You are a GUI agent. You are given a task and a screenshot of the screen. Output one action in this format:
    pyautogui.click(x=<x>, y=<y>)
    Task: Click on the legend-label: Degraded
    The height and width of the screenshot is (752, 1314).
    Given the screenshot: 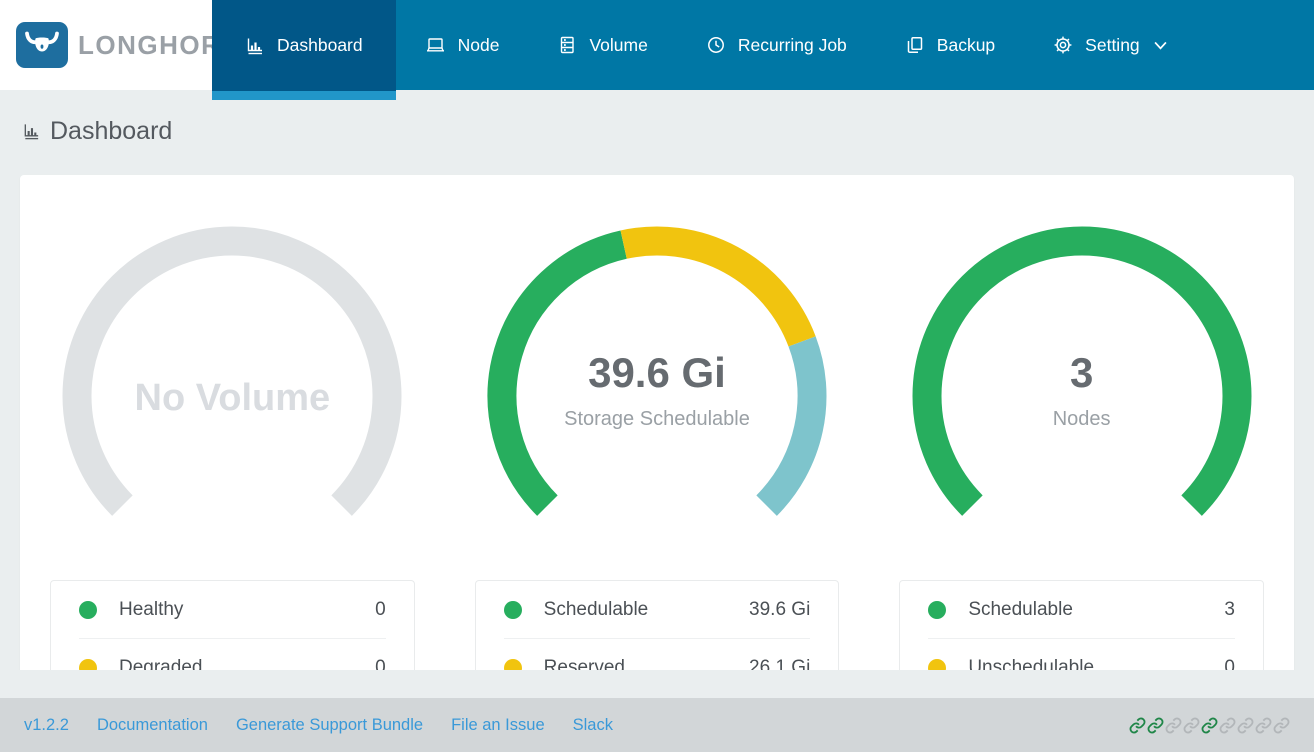 What is the action you would take?
    pyautogui.click(x=161, y=663)
    